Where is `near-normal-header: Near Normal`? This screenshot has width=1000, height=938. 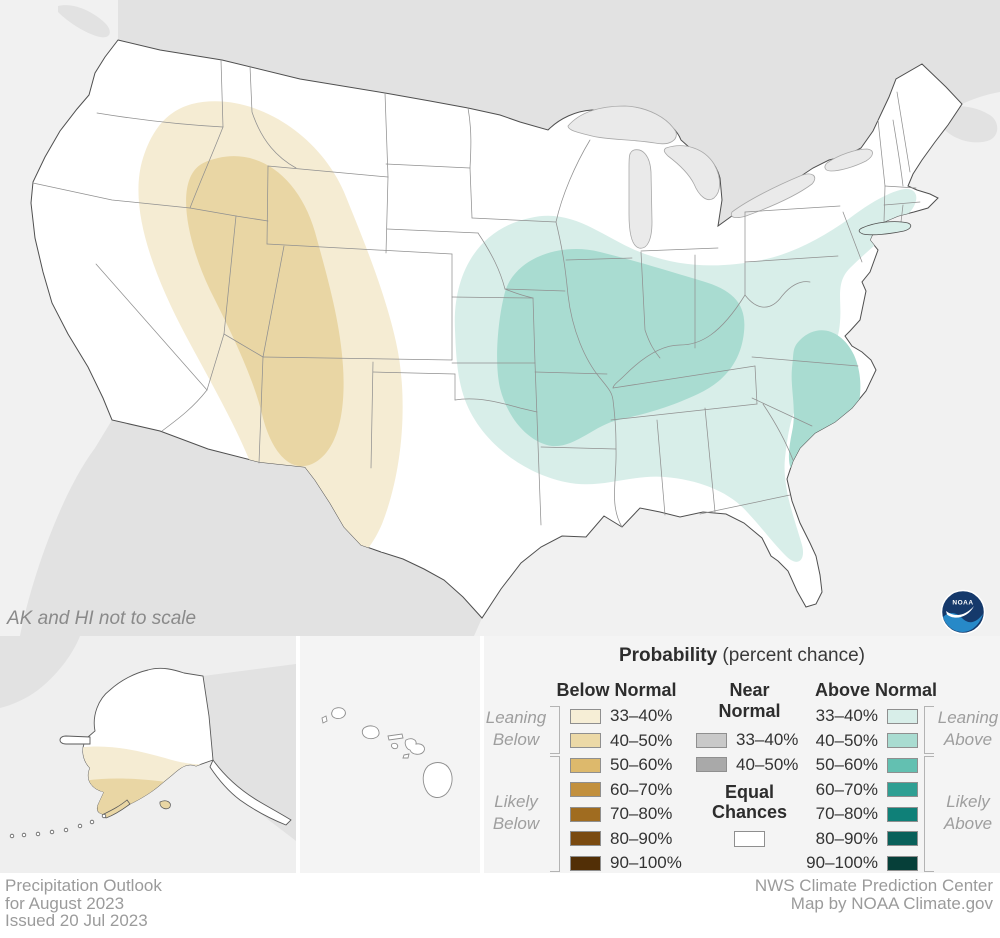 near-normal-header: Near Normal is located at coordinates (749, 700).